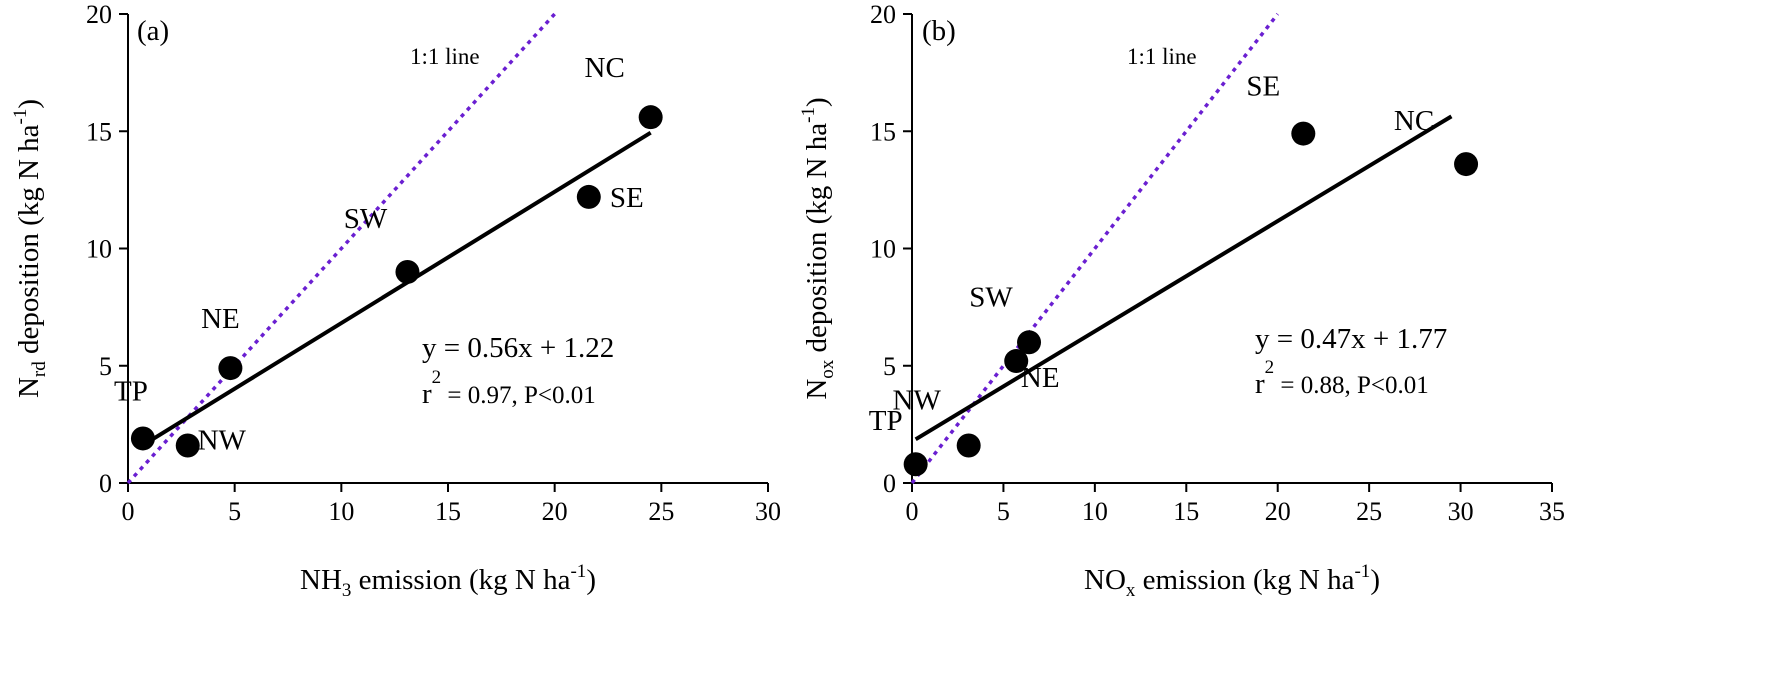  What do you see at coordinates (818, 248) in the screenshot?
I see `y-axis-title: Nox deposition (kg N ha-1)` at bounding box center [818, 248].